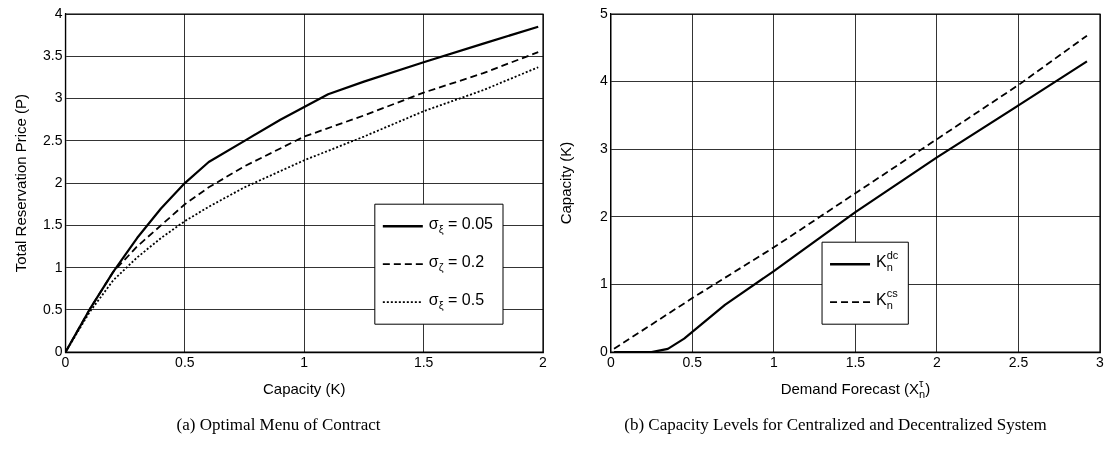  I want to click on y-tick-label: 3.5, so click(52, 55).